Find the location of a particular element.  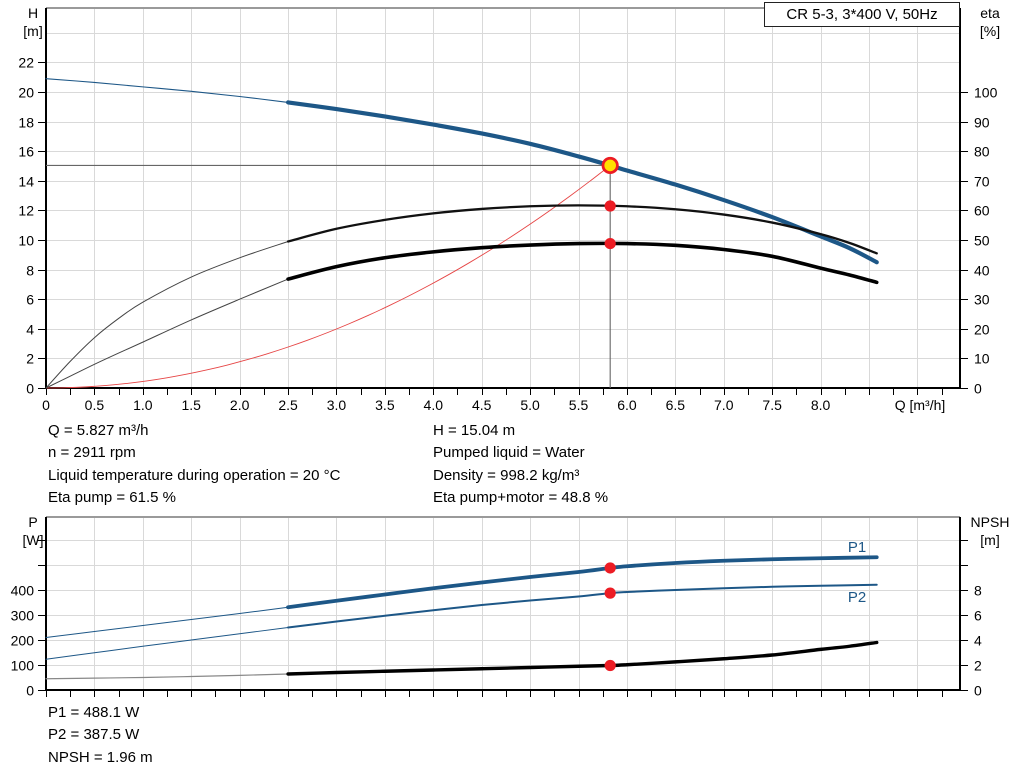

y-left-tick-label: 100 is located at coordinates (23, 666).